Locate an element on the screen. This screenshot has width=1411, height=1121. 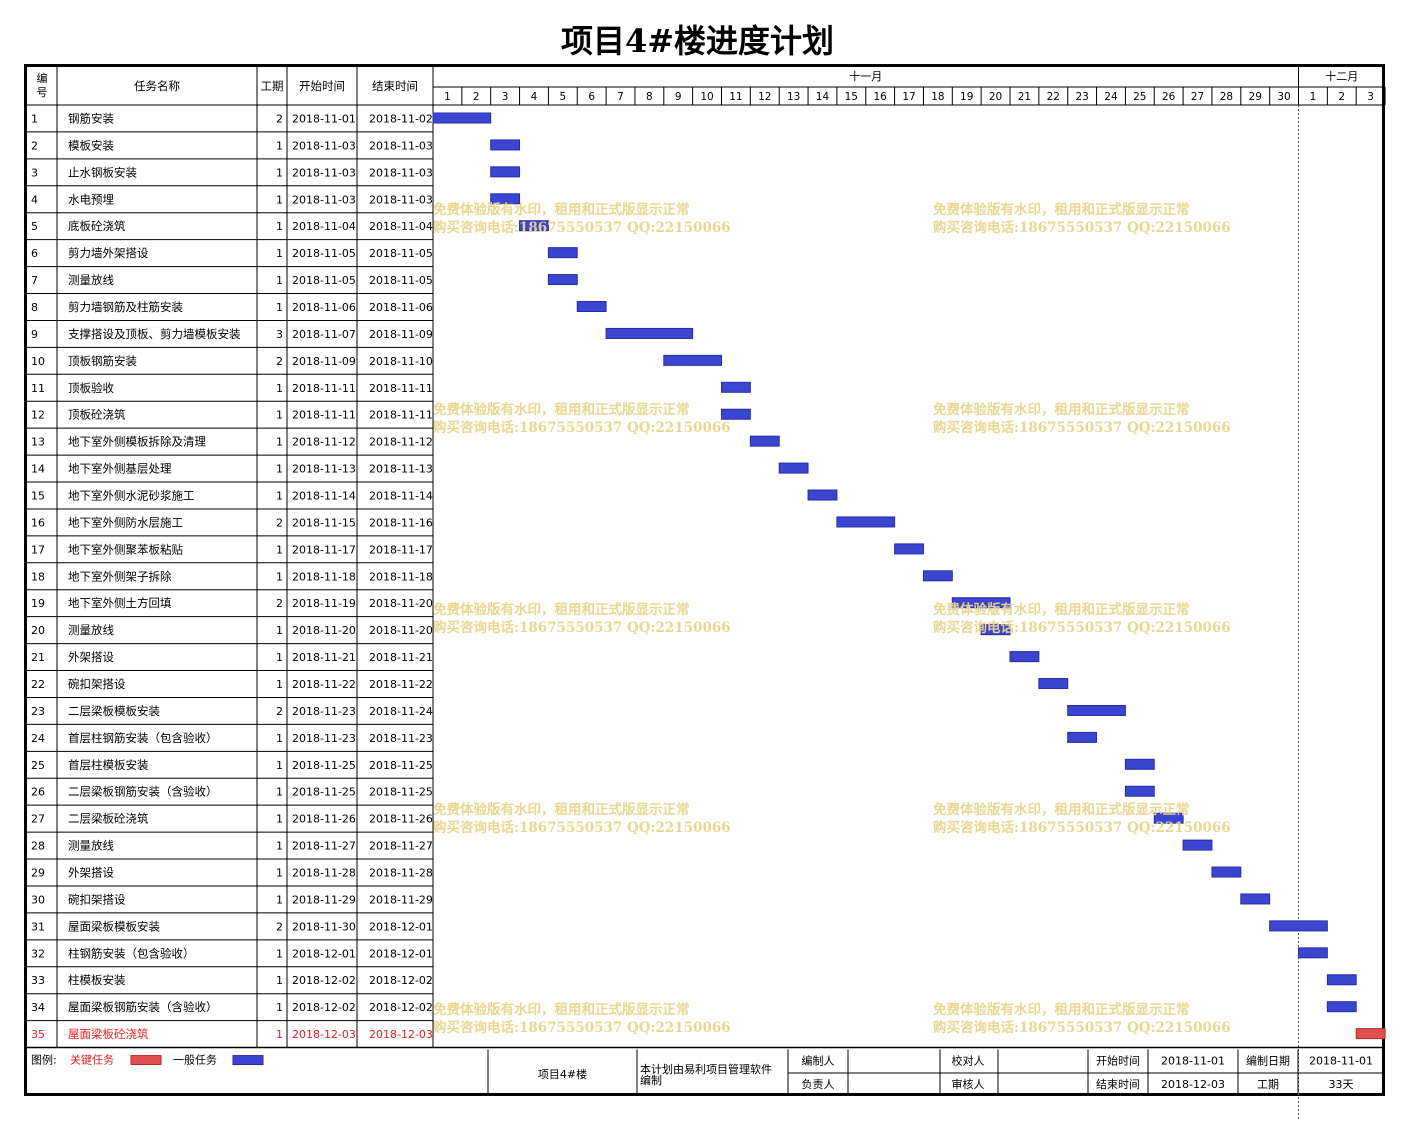
day-label: 28 is located at coordinates (1226, 97).